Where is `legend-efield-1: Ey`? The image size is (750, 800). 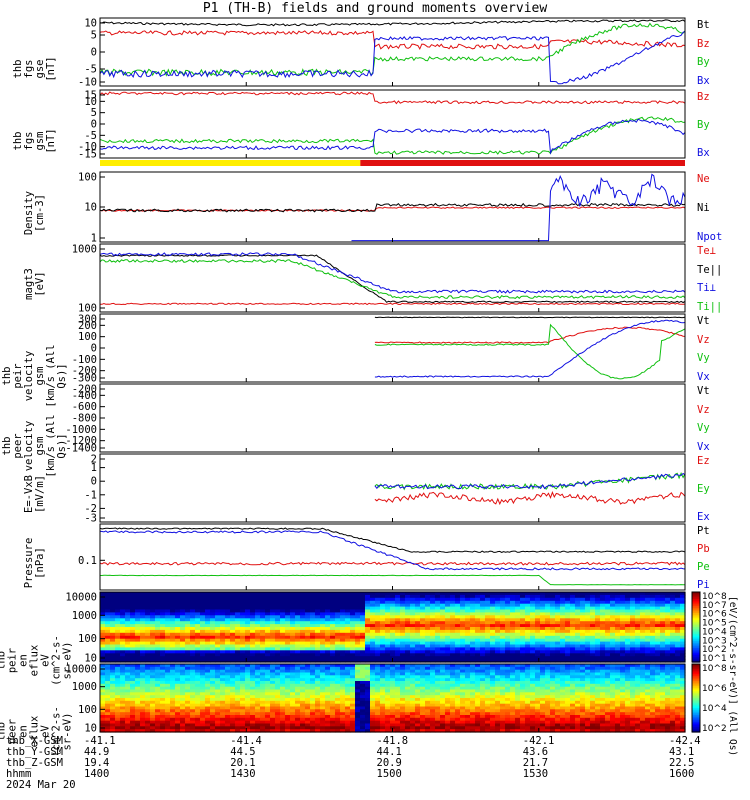
legend-efield-1: Ey is located at coordinates (703, 489).